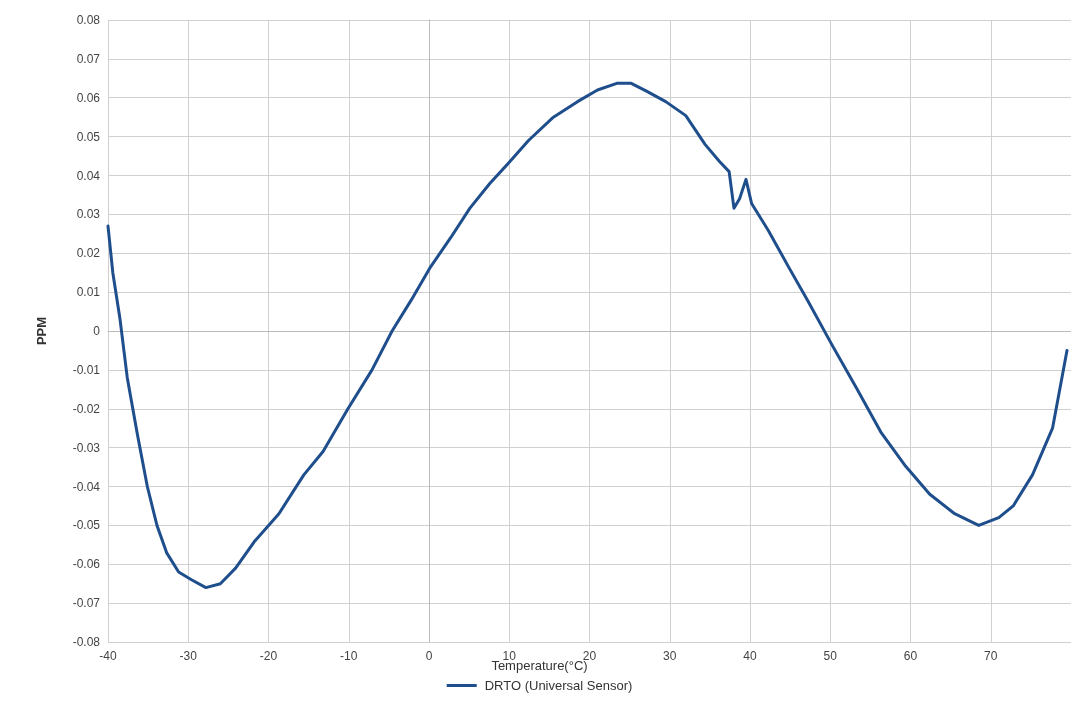 This screenshot has height=715, width=1079. I want to click on x-tick-label: 30, so click(670, 656).